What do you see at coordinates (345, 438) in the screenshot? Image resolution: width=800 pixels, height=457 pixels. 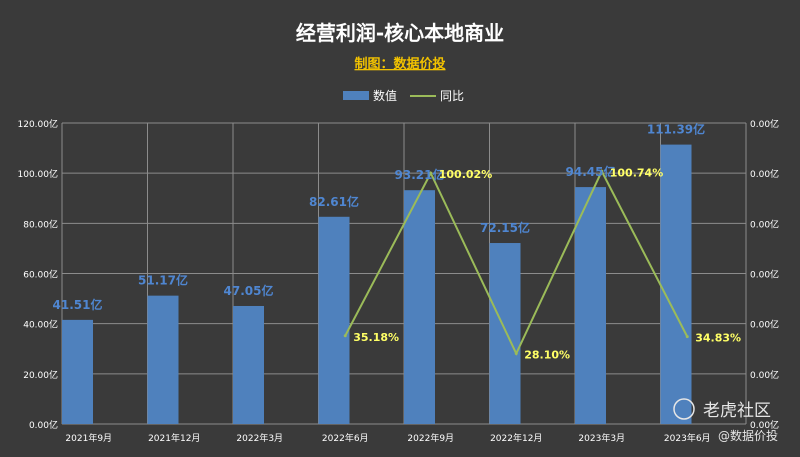 I see `x-tick-label: 2022年6月` at bounding box center [345, 438].